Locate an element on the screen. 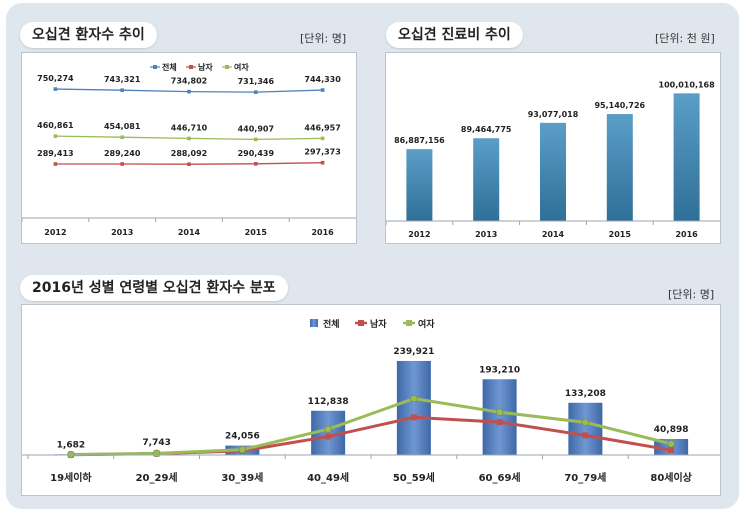 The width and height of the screenshot is (743, 512). chart3-title: 2016년 성별 연령별 오십견 환자수 분포 is located at coordinates (154, 288).